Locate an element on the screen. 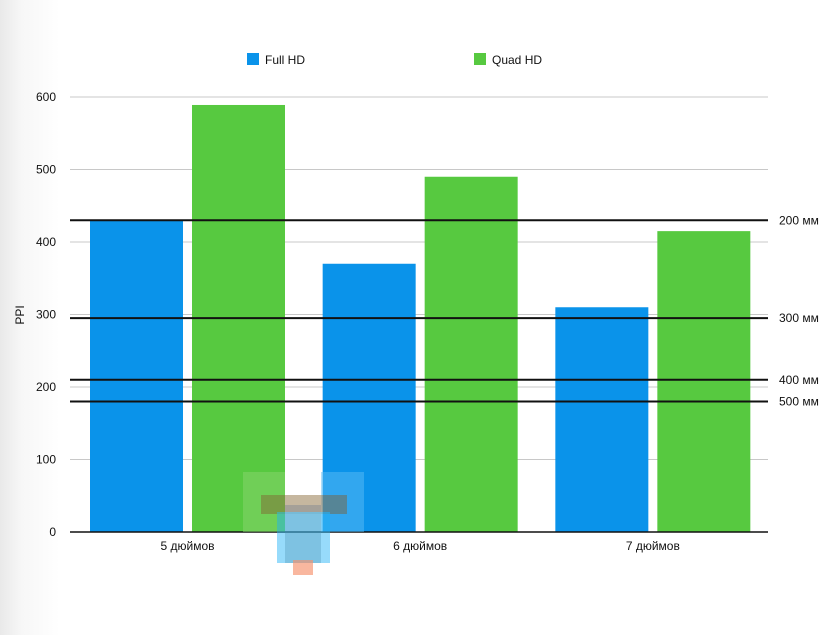 Image resolution: width=840 pixels, height=635 pixels. y-tick-label: 0 is located at coordinates (52, 532).